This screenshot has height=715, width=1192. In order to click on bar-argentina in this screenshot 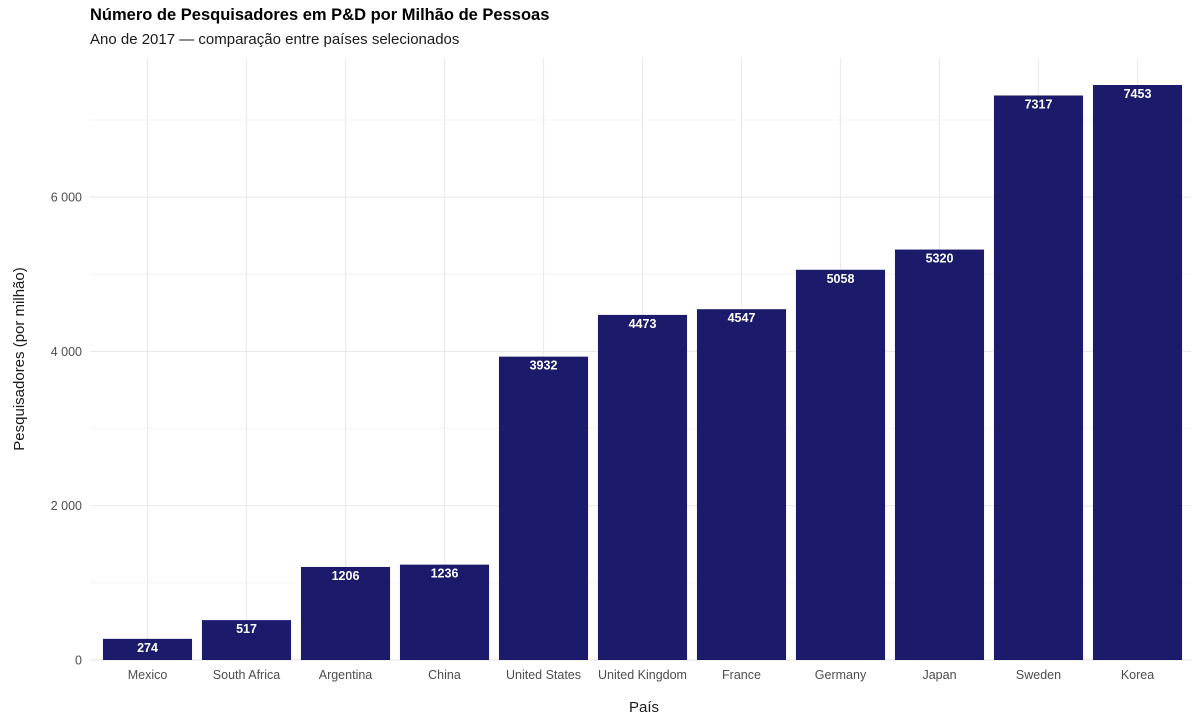, I will do `click(345, 613)`.